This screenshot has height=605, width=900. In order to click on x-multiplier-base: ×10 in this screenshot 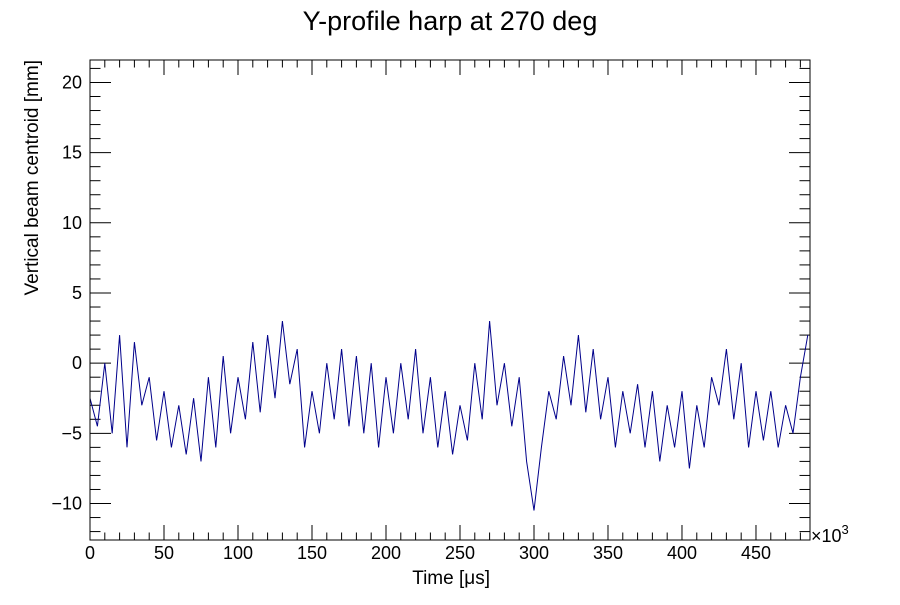, I will do `click(826, 536)`.